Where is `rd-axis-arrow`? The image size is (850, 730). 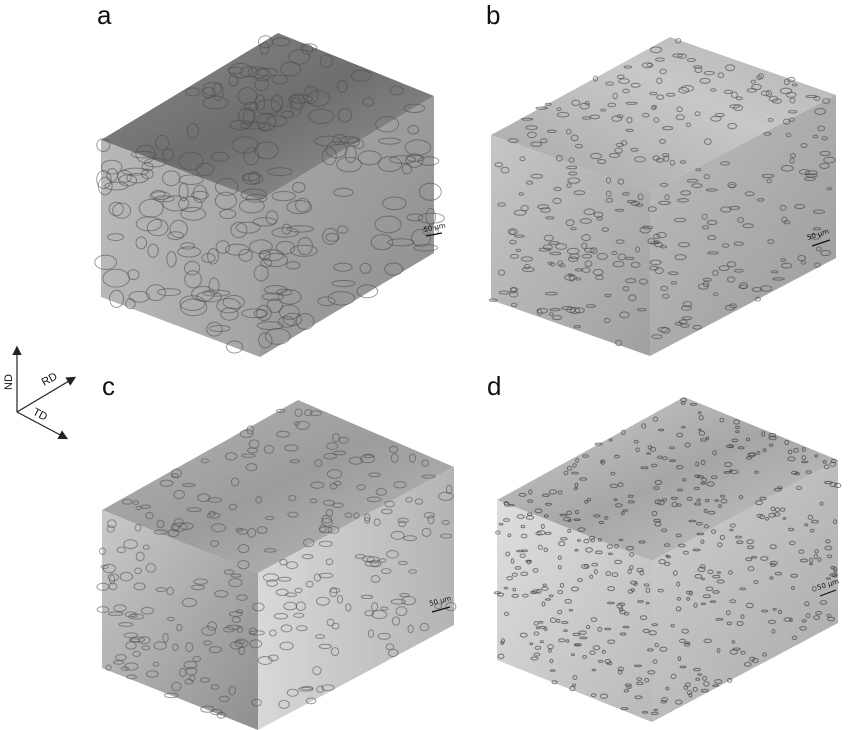 rd-axis-arrow is located at coordinates (46, 394).